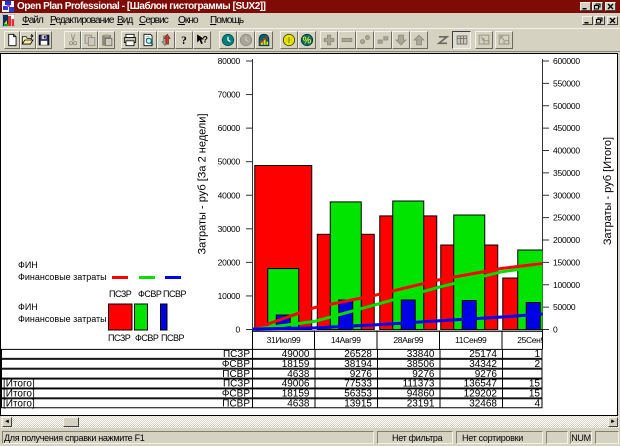  What do you see at coordinates (296, 354) in the screenshot?
I see `svg-text: 49000` at bounding box center [296, 354].